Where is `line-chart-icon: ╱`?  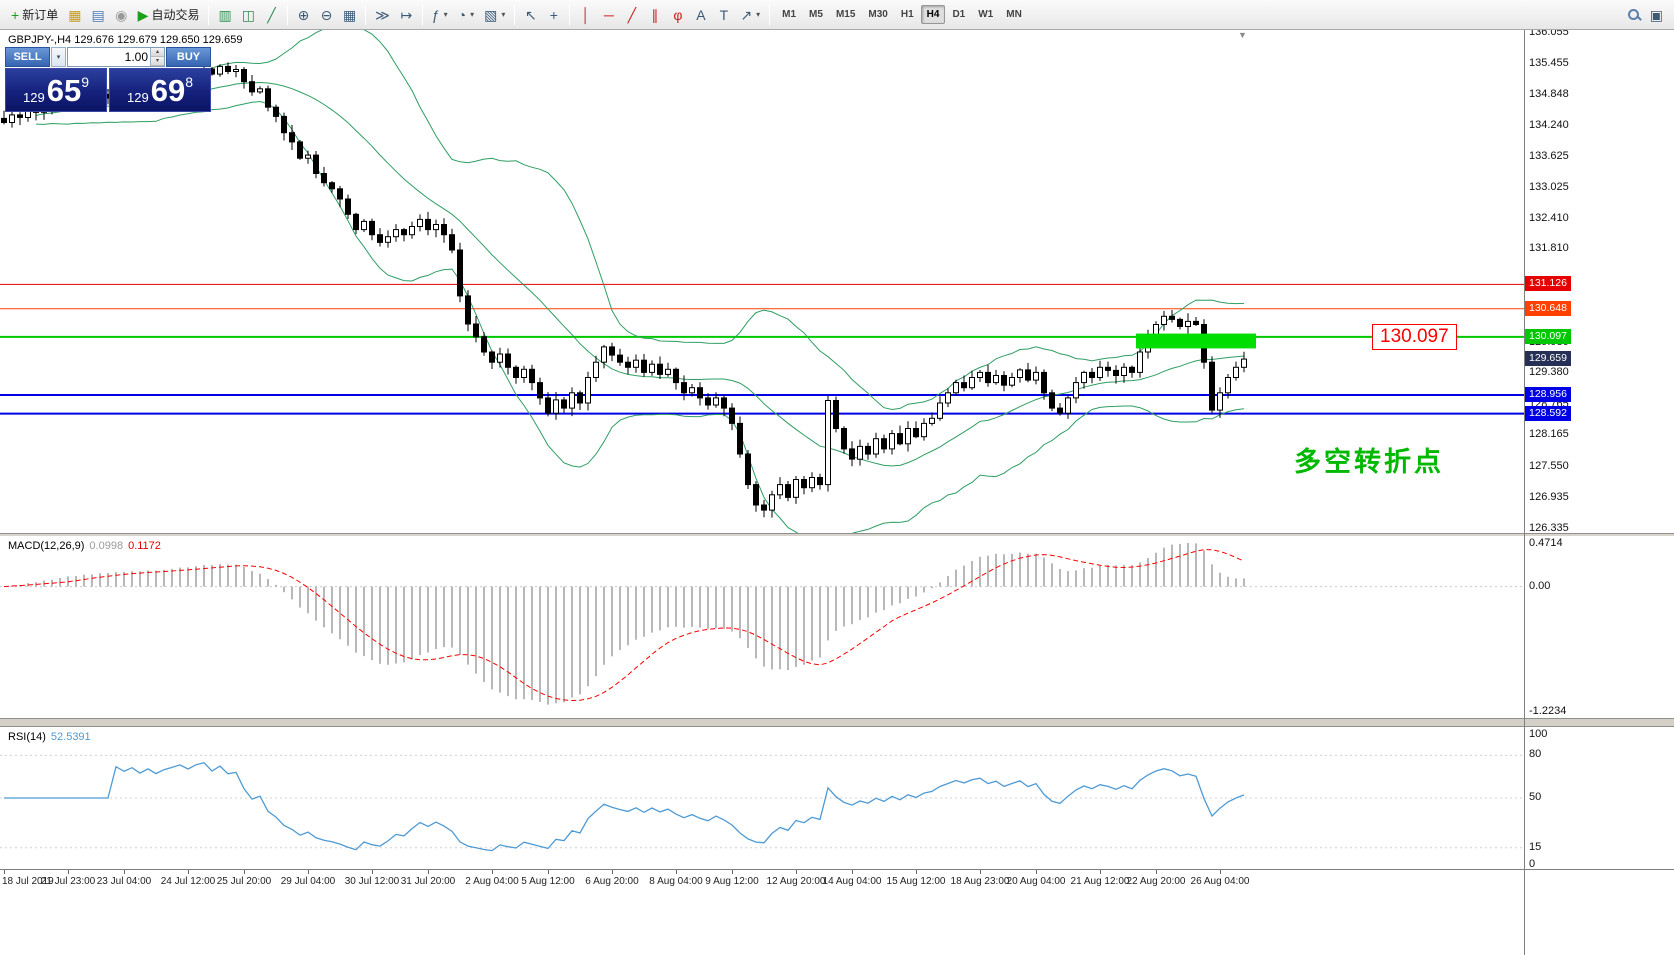 line-chart-icon: ╱ is located at coordinates (271, 14).